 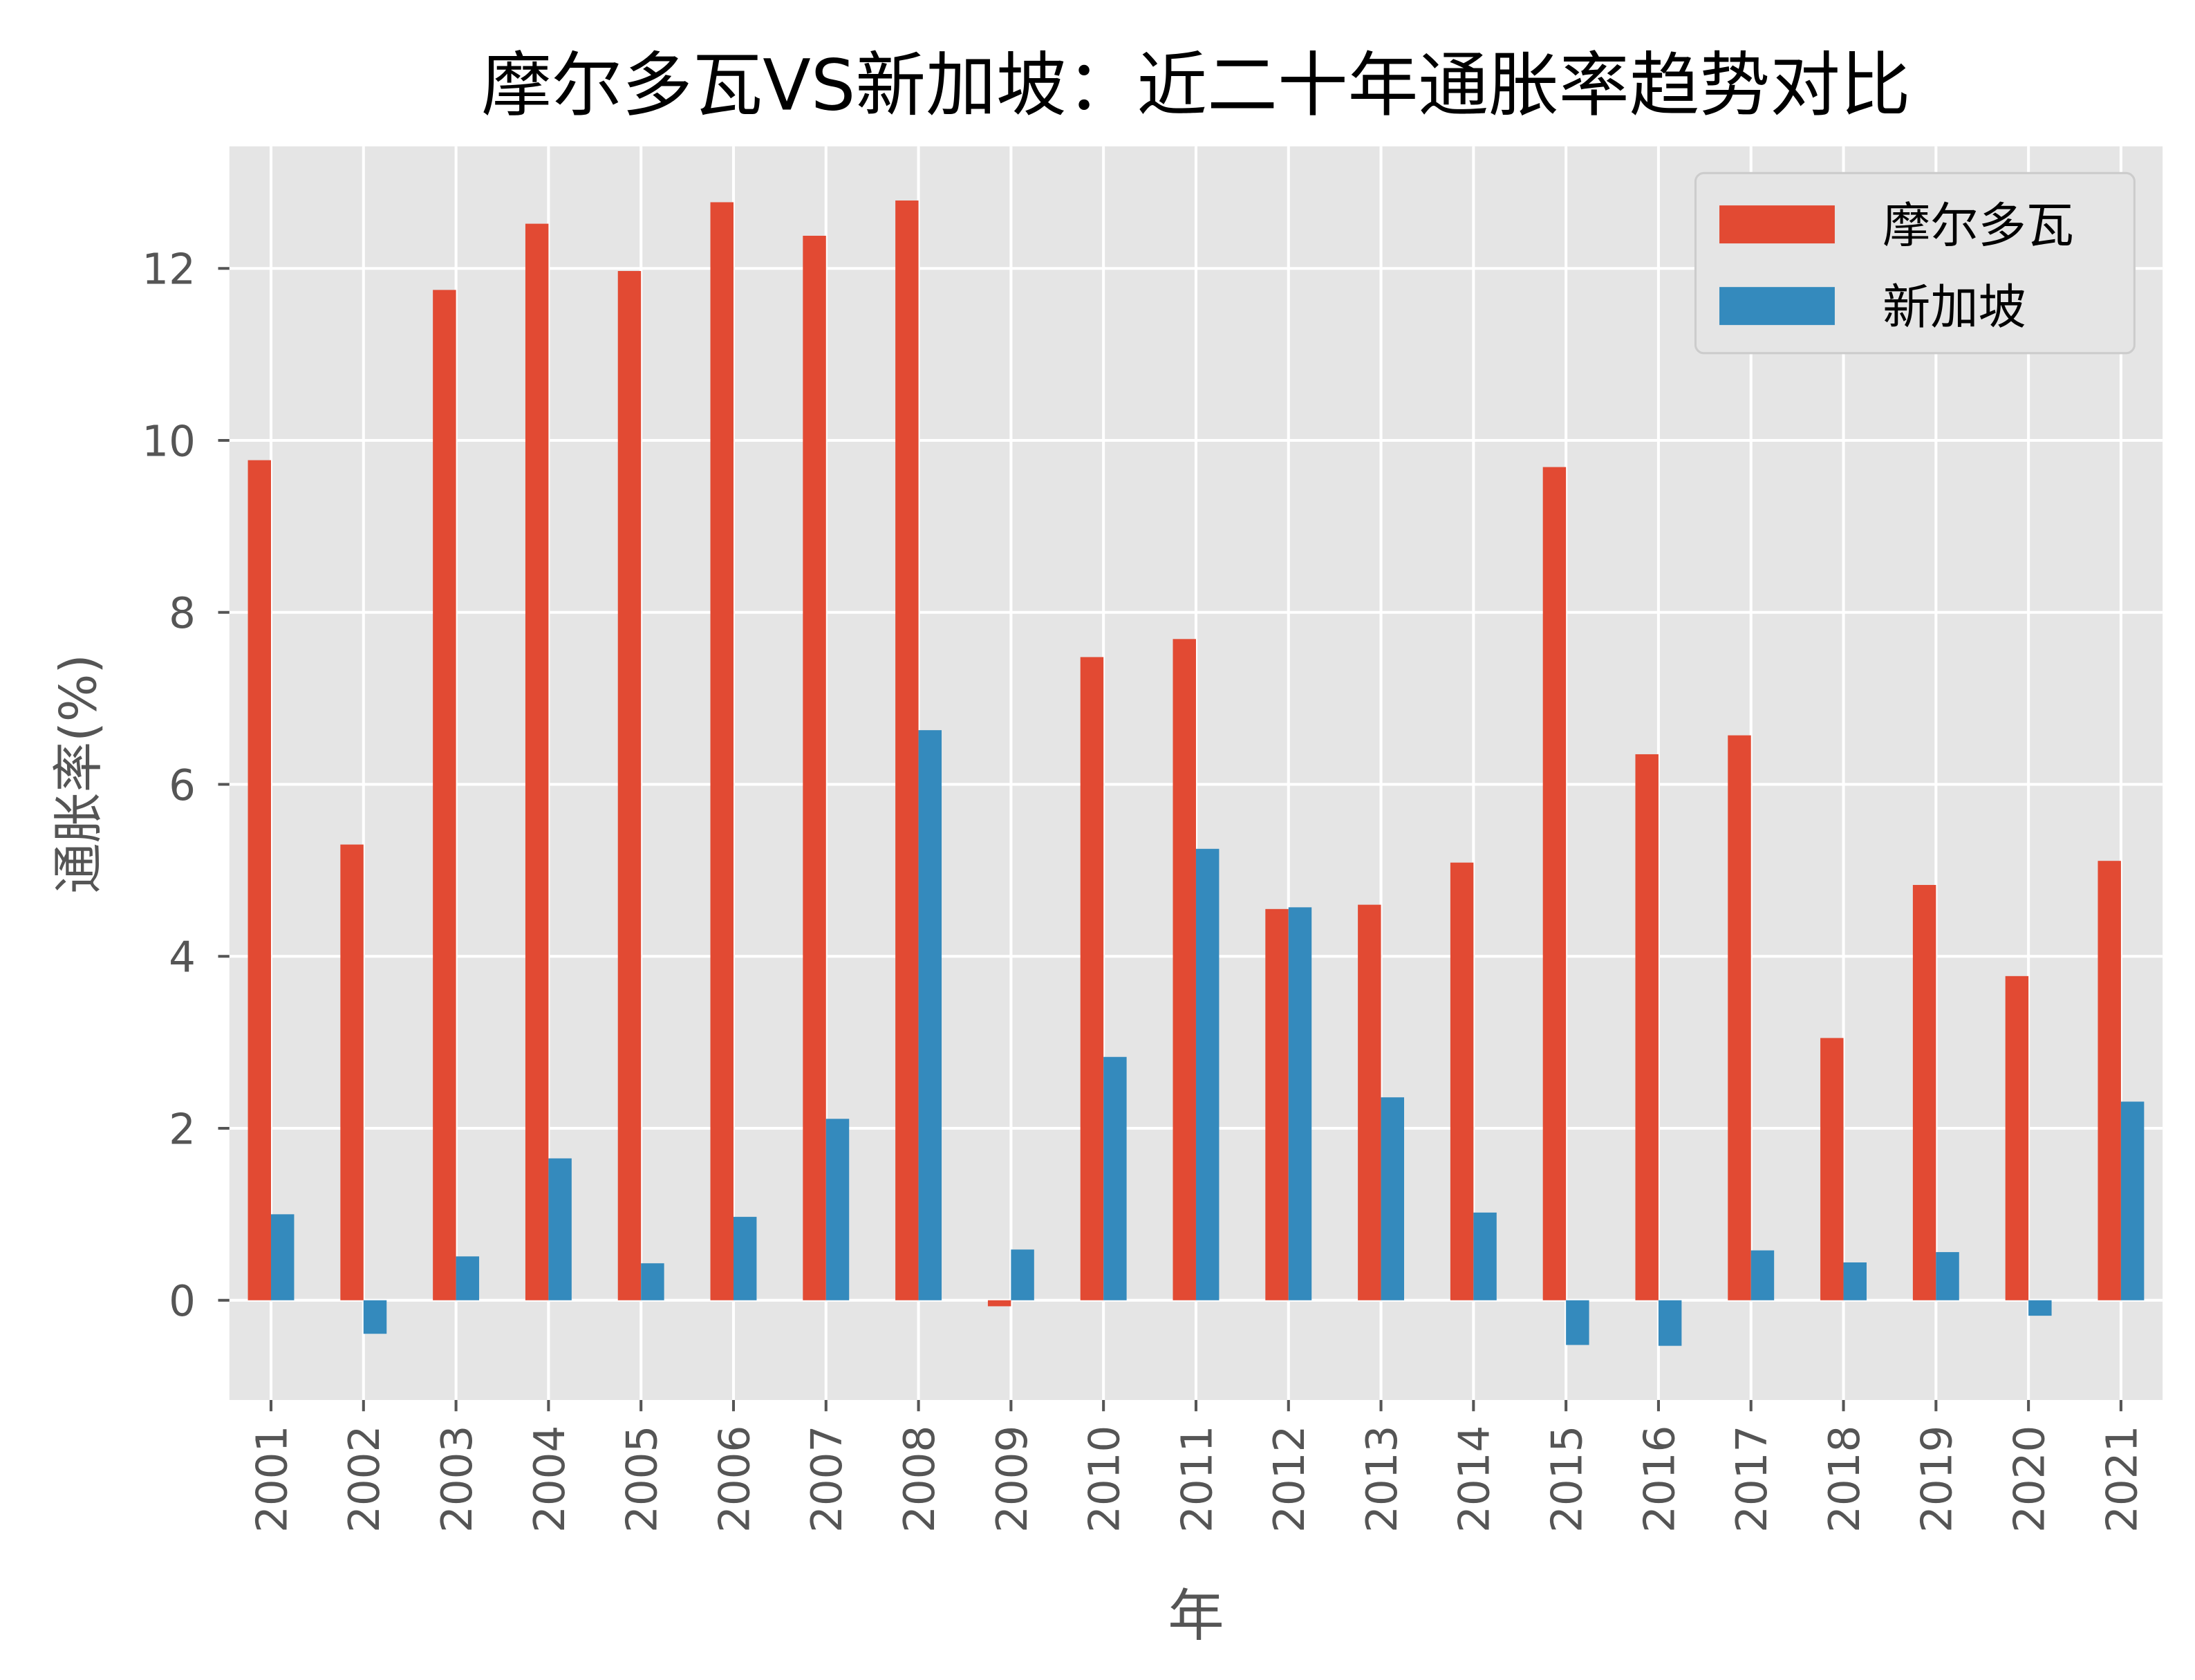 What do you see at coordinates (444, 795) in the screenshot?
I see `bar-moldova-2003` at bounding box center [444, 795].